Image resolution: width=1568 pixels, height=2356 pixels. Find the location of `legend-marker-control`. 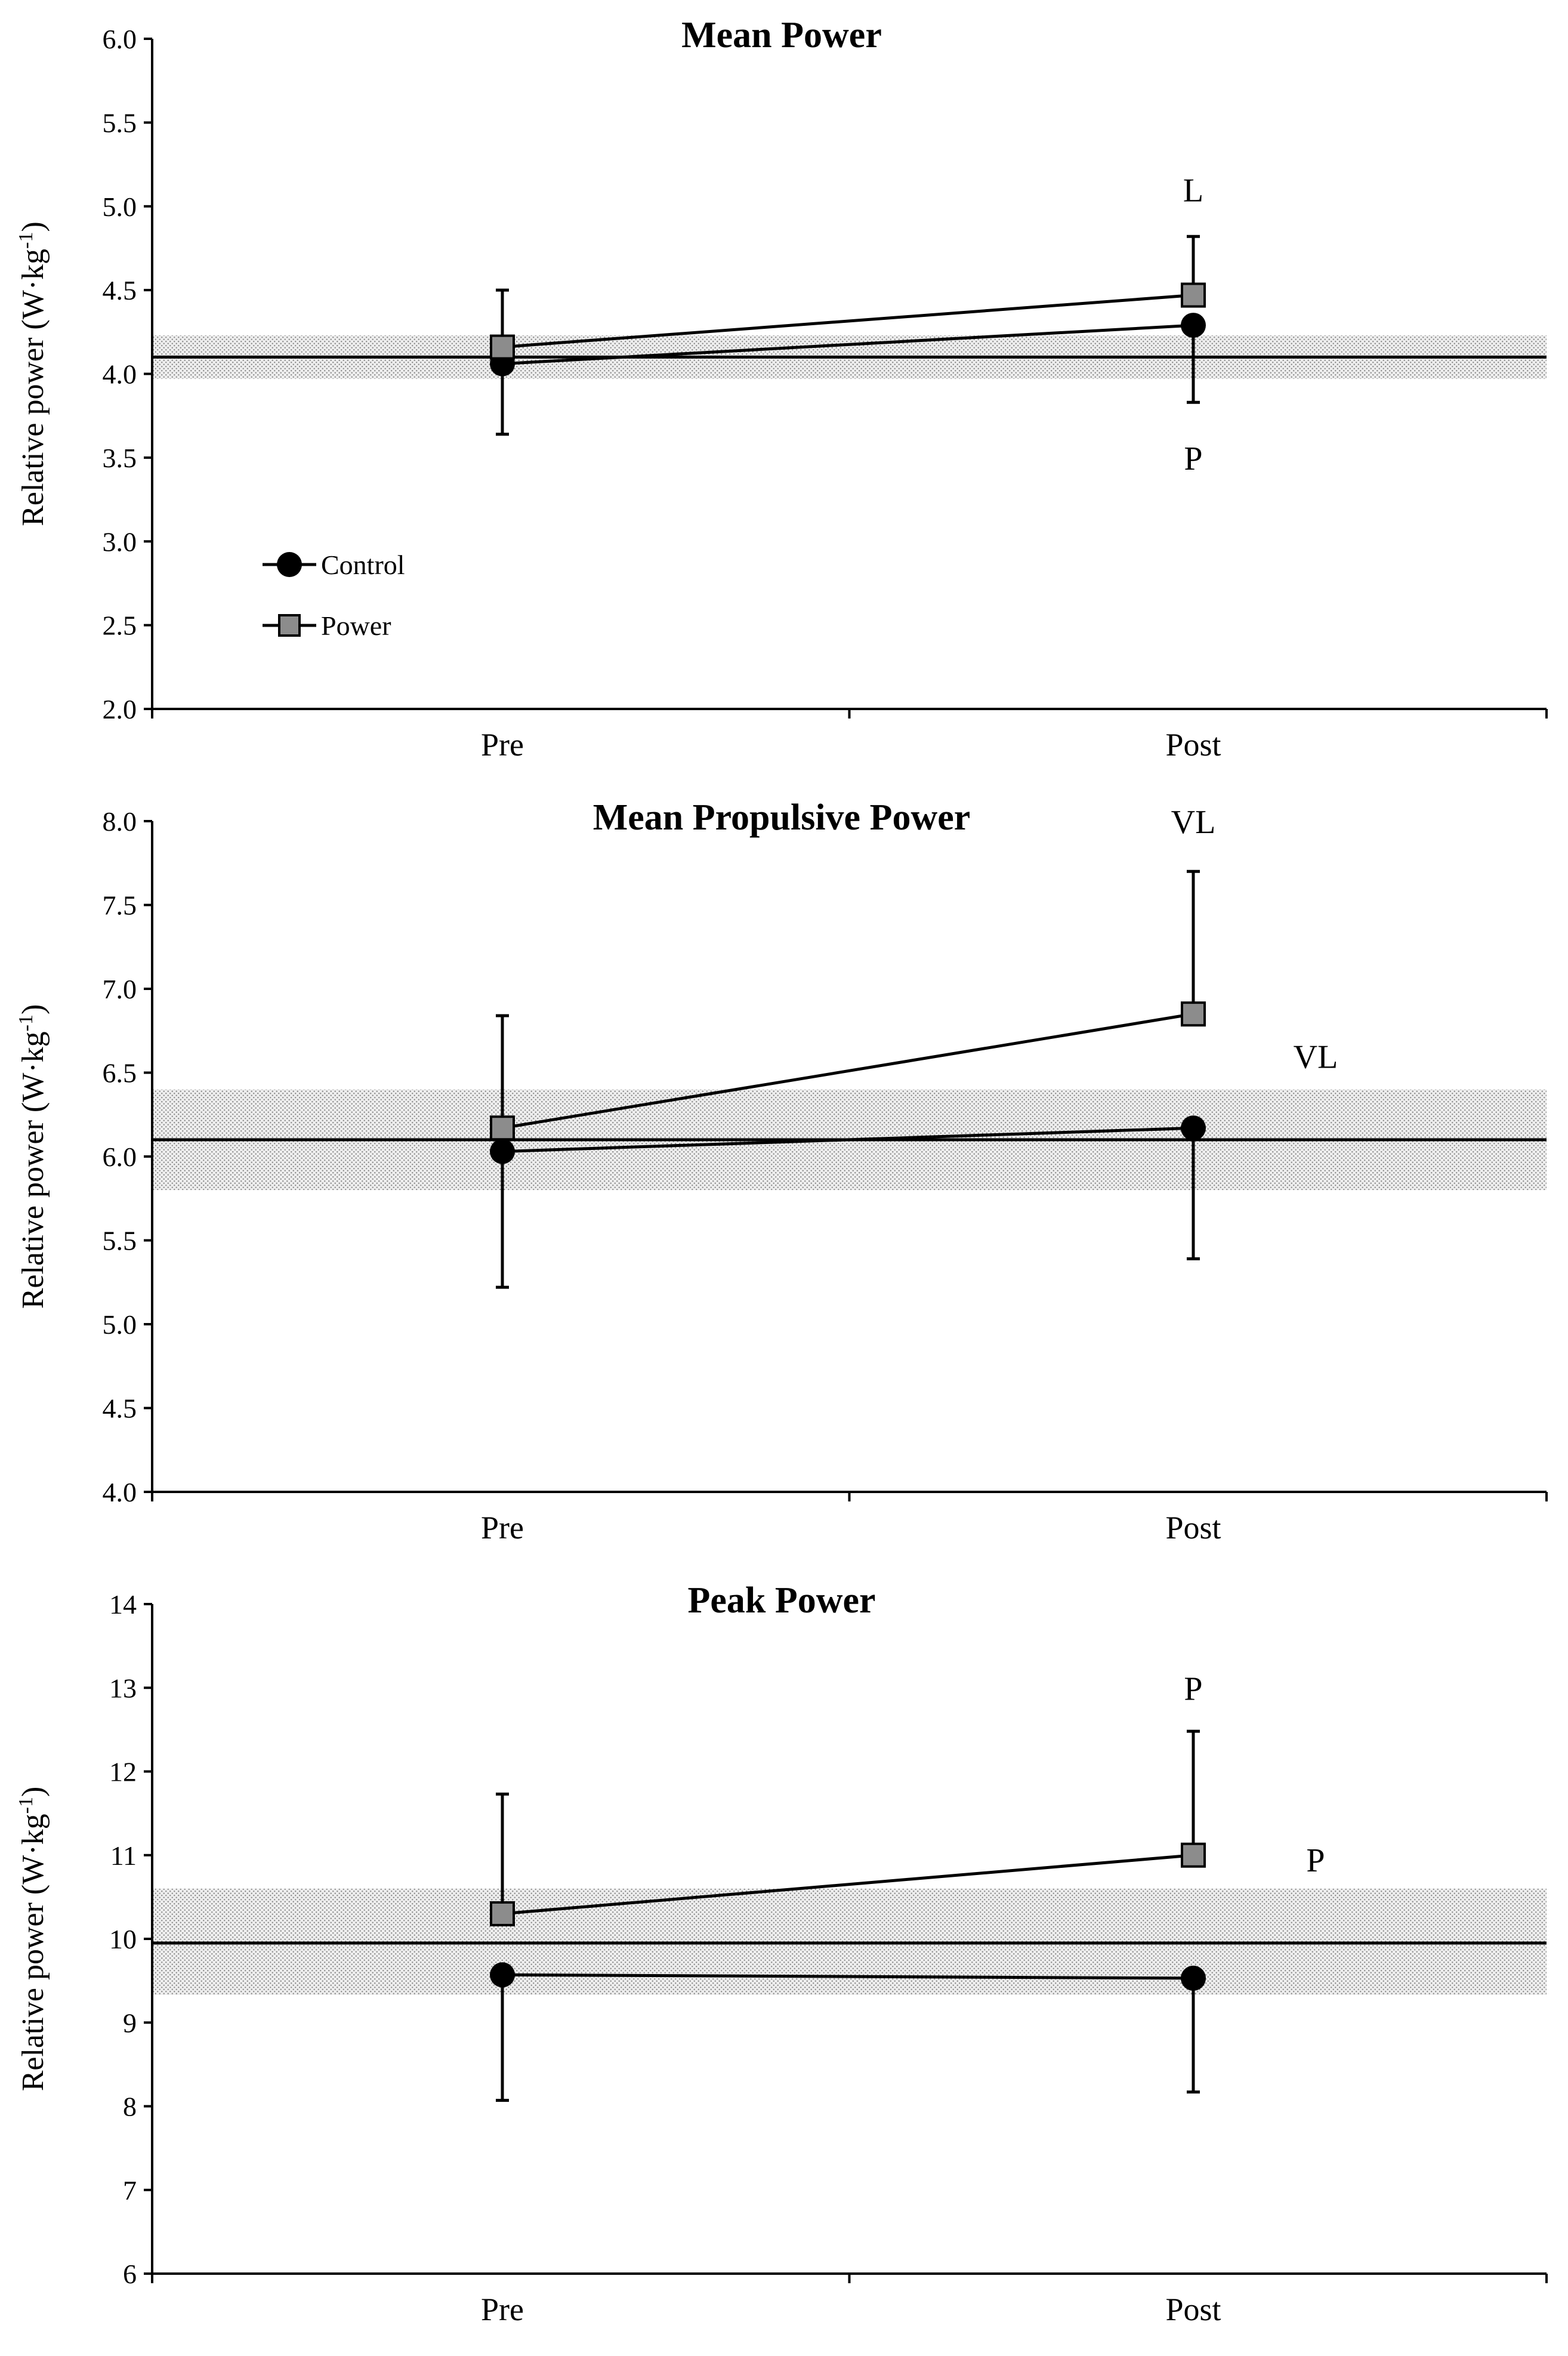

legend-marker-control is located at coordinates (289, 564).